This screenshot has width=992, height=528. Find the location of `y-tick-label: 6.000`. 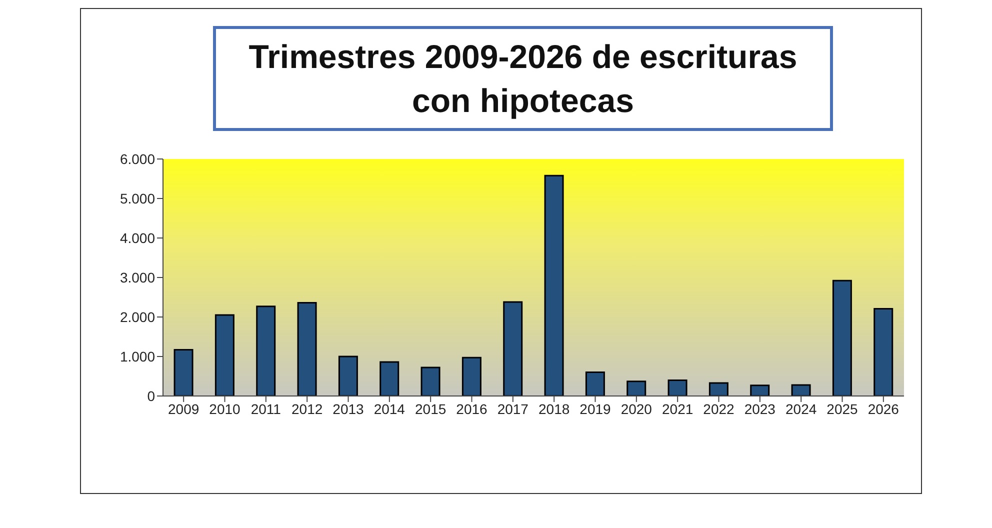

y-tick-label: 6.000 is located at coordinates (138, 158).